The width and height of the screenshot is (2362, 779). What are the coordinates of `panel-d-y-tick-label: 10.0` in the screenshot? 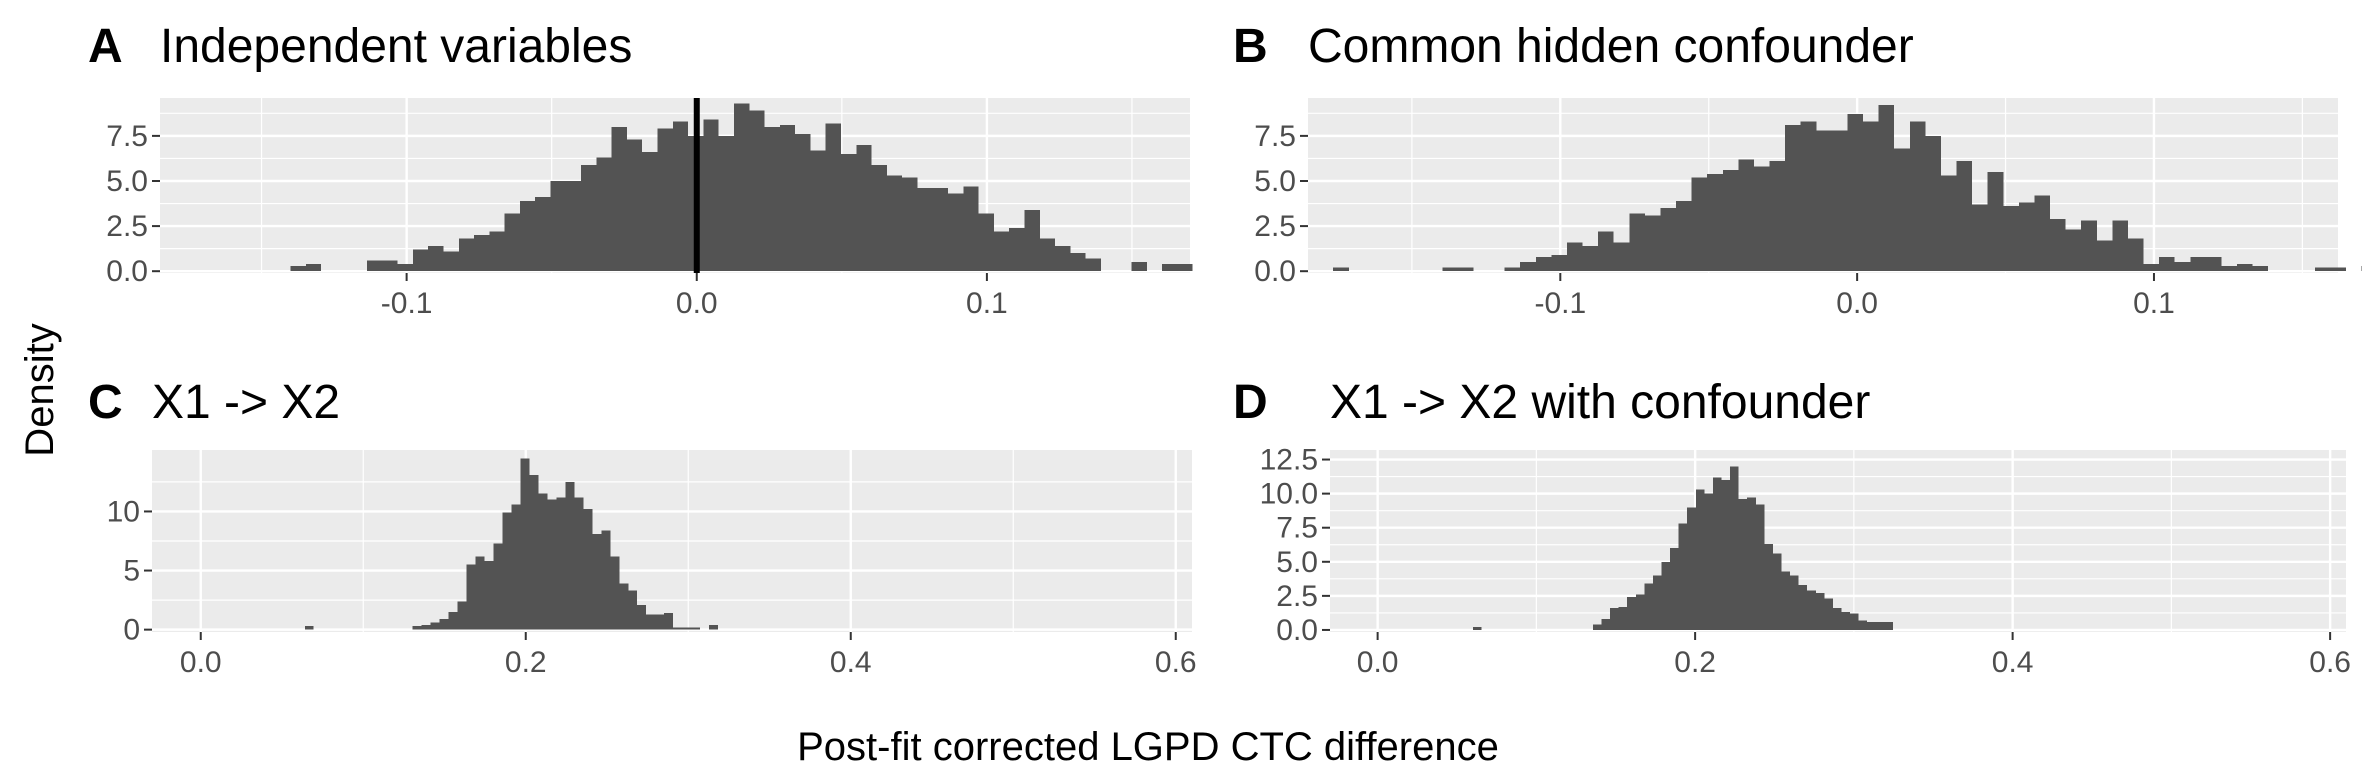 It's located at (1289, 494).